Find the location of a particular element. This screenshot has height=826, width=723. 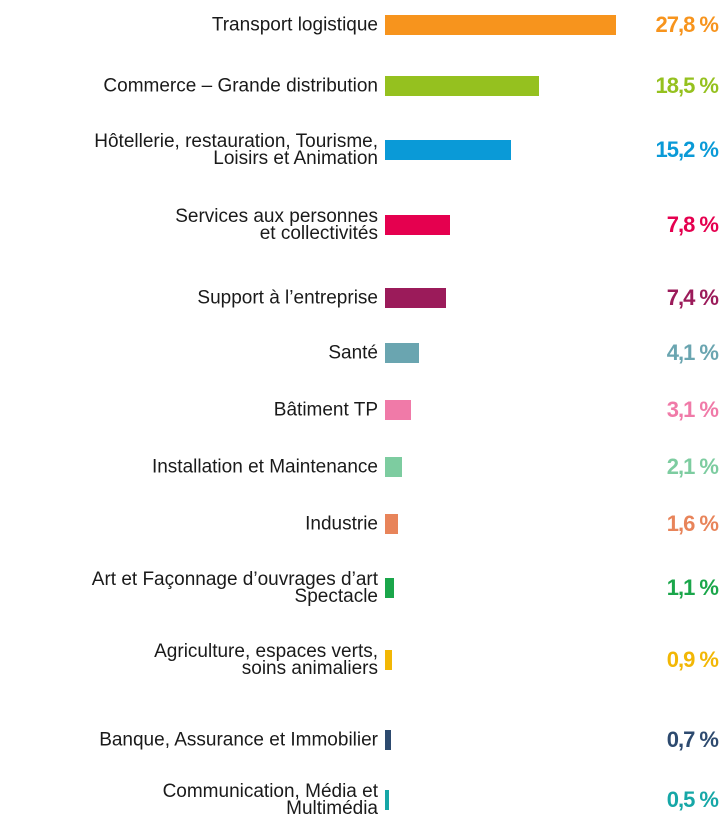

value-label: 2,1 % is located at coordinates (692, 466).